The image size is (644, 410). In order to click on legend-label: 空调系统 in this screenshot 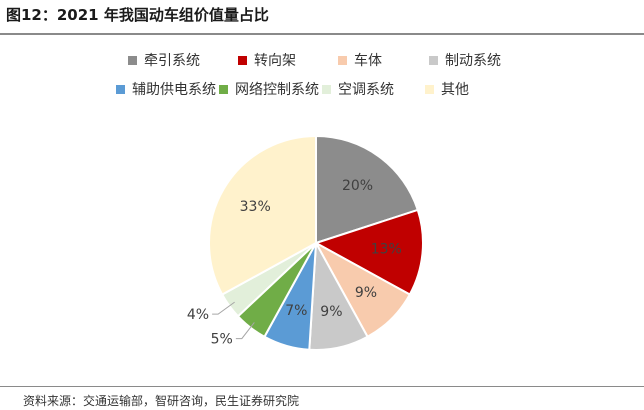, I will do `click(366, 90)`.